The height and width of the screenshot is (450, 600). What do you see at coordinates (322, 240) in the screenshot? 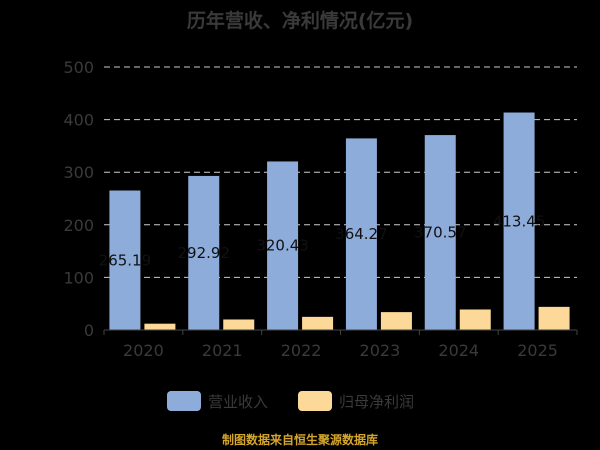
I see `data-labels: 265.19 292.92 320.43 364.27 370.57 413.45` at bounding box center [322, 240].